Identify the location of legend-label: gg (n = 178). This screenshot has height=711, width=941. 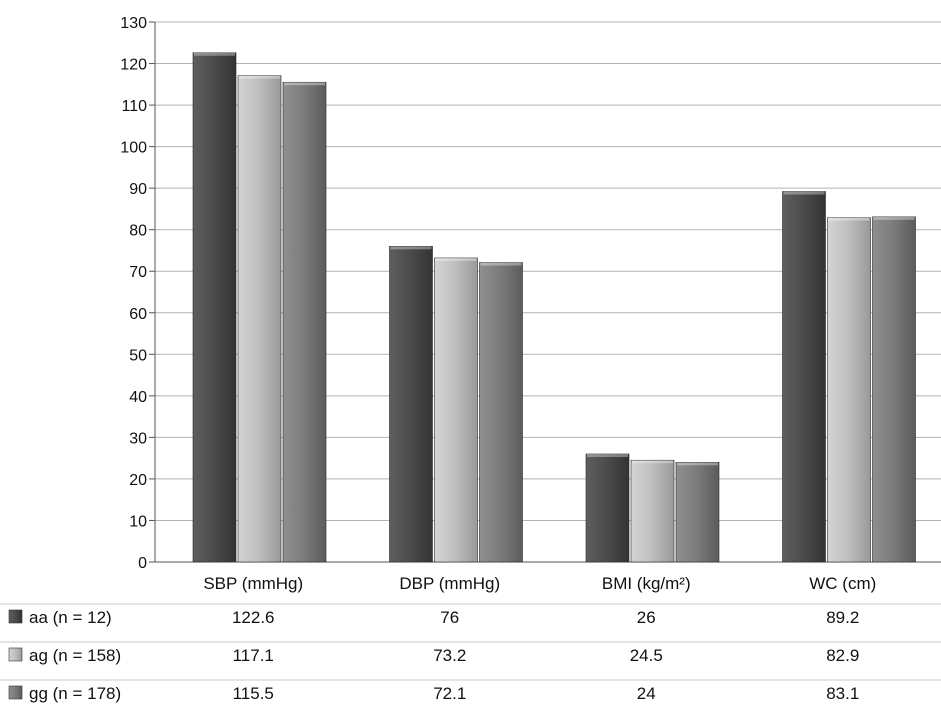
(75, 693).